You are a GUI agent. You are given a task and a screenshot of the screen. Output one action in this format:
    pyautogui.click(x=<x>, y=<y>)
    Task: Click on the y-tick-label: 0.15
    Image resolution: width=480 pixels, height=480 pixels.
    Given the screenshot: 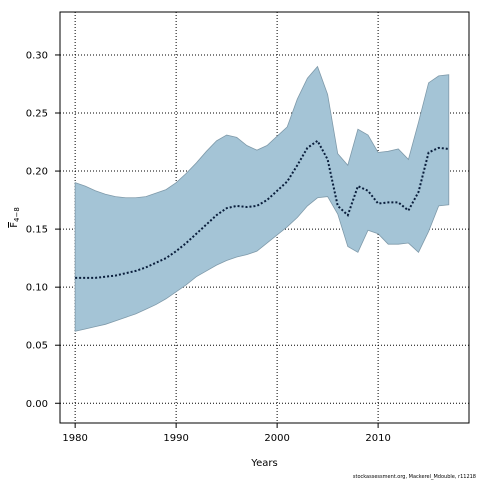 What is the action you would take?
    pyautogui.click(x=37, y=230)
    